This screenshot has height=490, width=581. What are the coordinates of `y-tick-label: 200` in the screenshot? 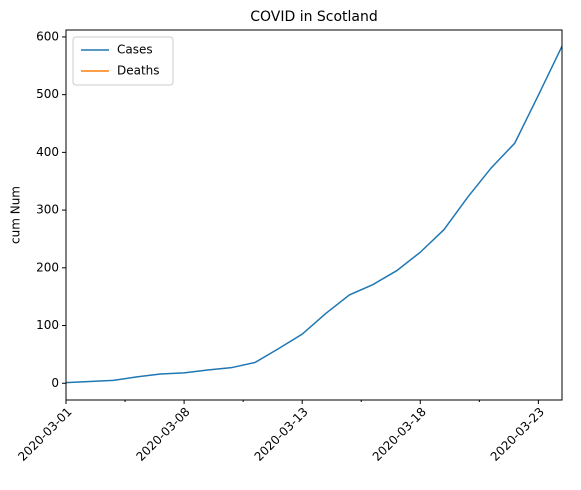 It's located at (47, 267).